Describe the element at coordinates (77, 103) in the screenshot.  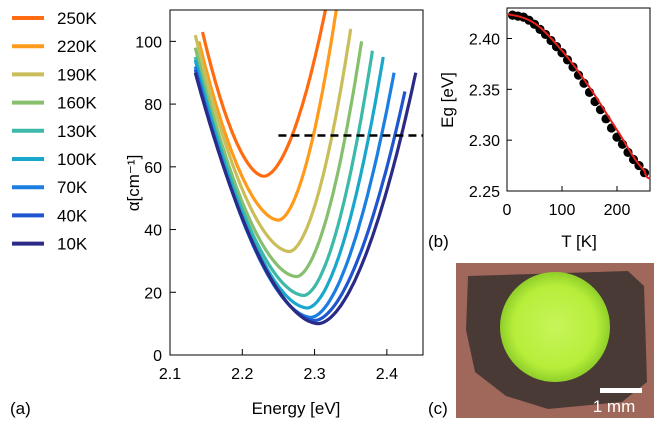
I see `legend-label-160K: 160K` at that location.